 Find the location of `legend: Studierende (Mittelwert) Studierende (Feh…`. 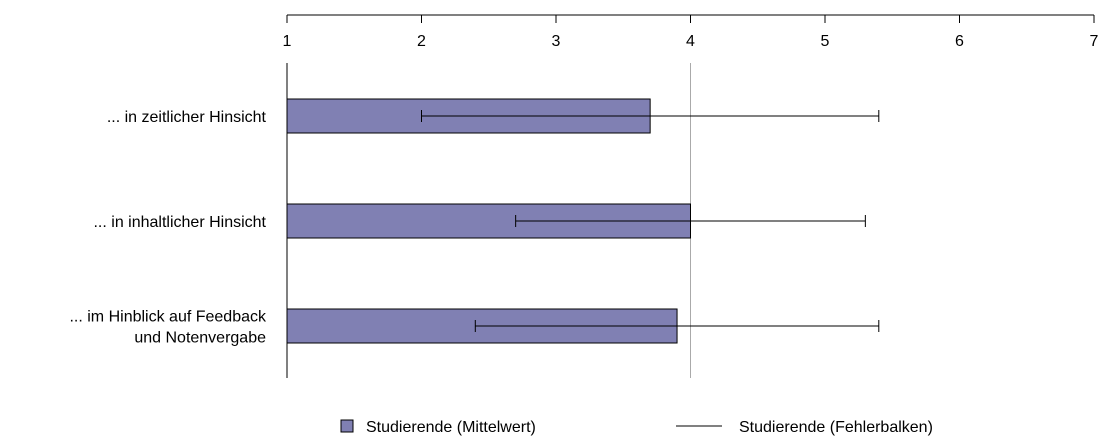

legend: Studierende (Mittelwert) Studierende (Feh… is located at coordinates (636, 427).